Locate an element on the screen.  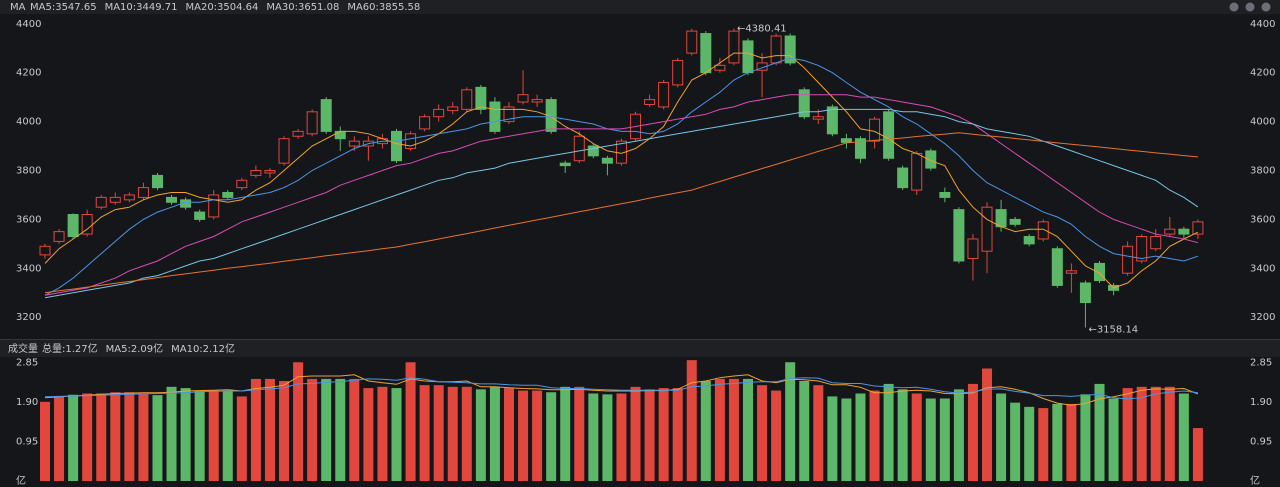
collapse-button is located at coordinates (1234, 7).